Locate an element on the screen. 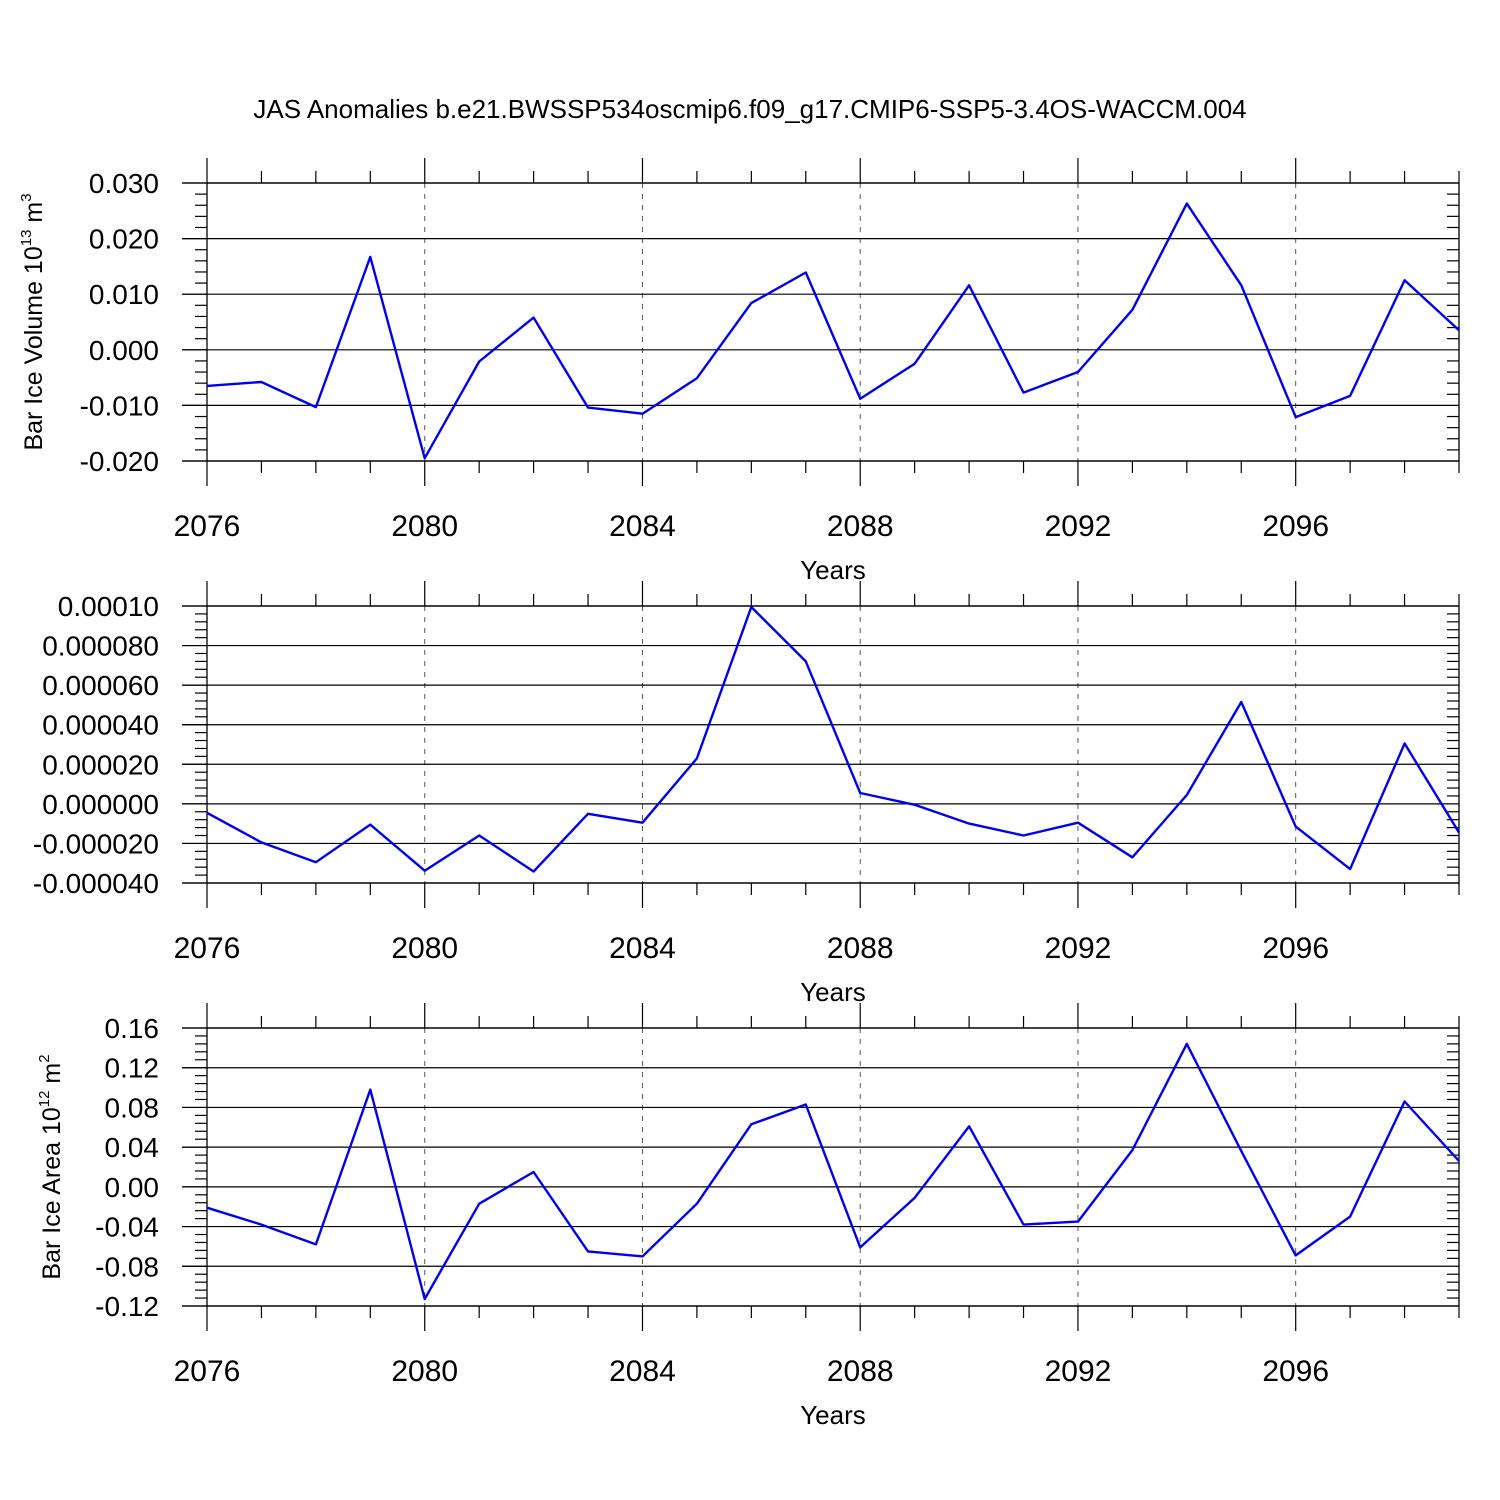 The image size is (1500, 1500). y-axis-label-text: Bar Ice Area 10 is located at coordinates (52, 1193).